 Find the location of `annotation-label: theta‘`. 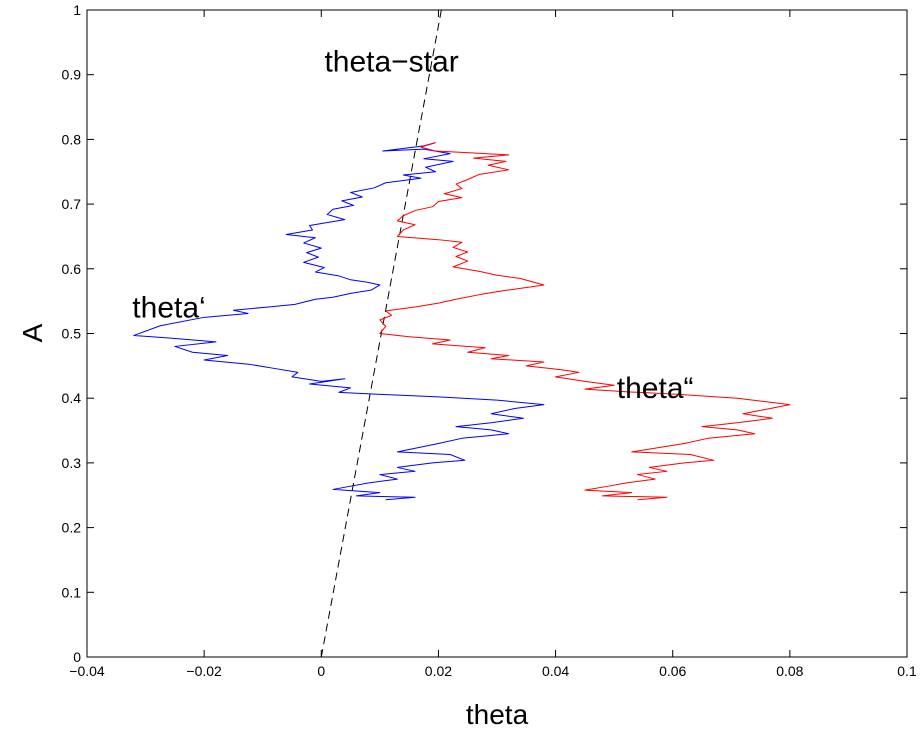

annotation-label: theta‘ is located at coordinates (168, 307).